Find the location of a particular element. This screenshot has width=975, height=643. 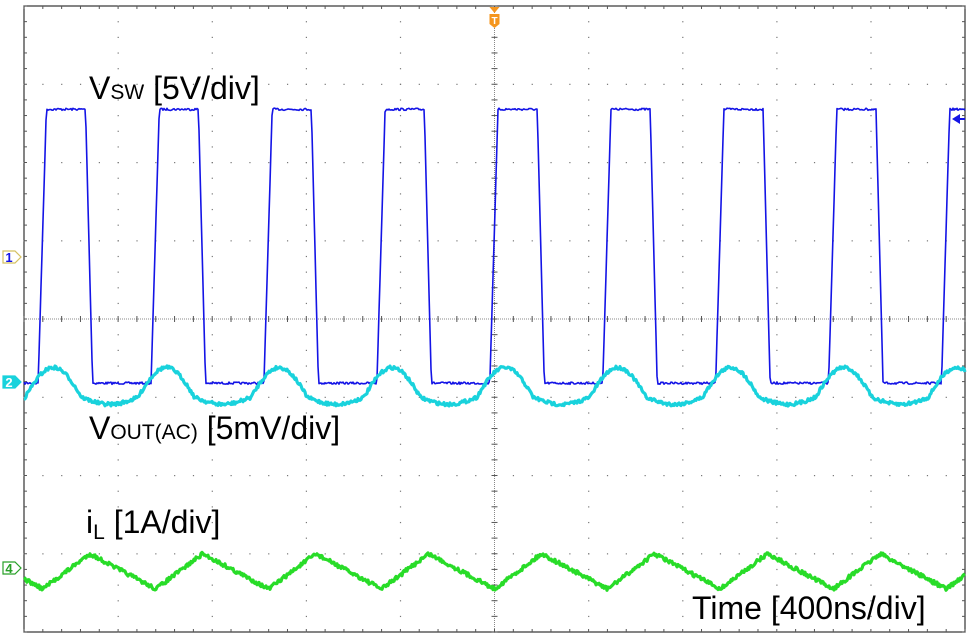

channel-4-marker: 4 is located at coordinates (12, 568).